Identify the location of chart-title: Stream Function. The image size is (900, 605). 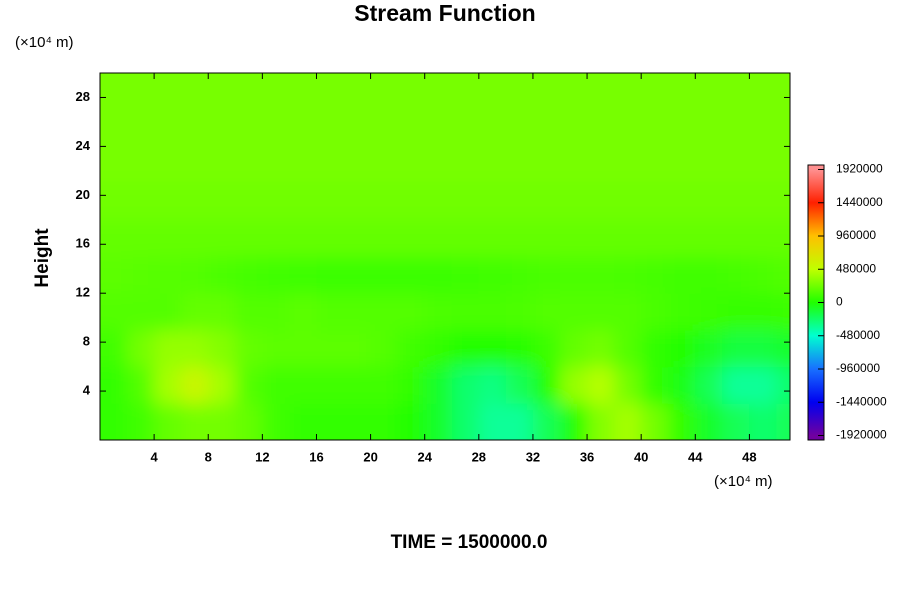
(444, 13).